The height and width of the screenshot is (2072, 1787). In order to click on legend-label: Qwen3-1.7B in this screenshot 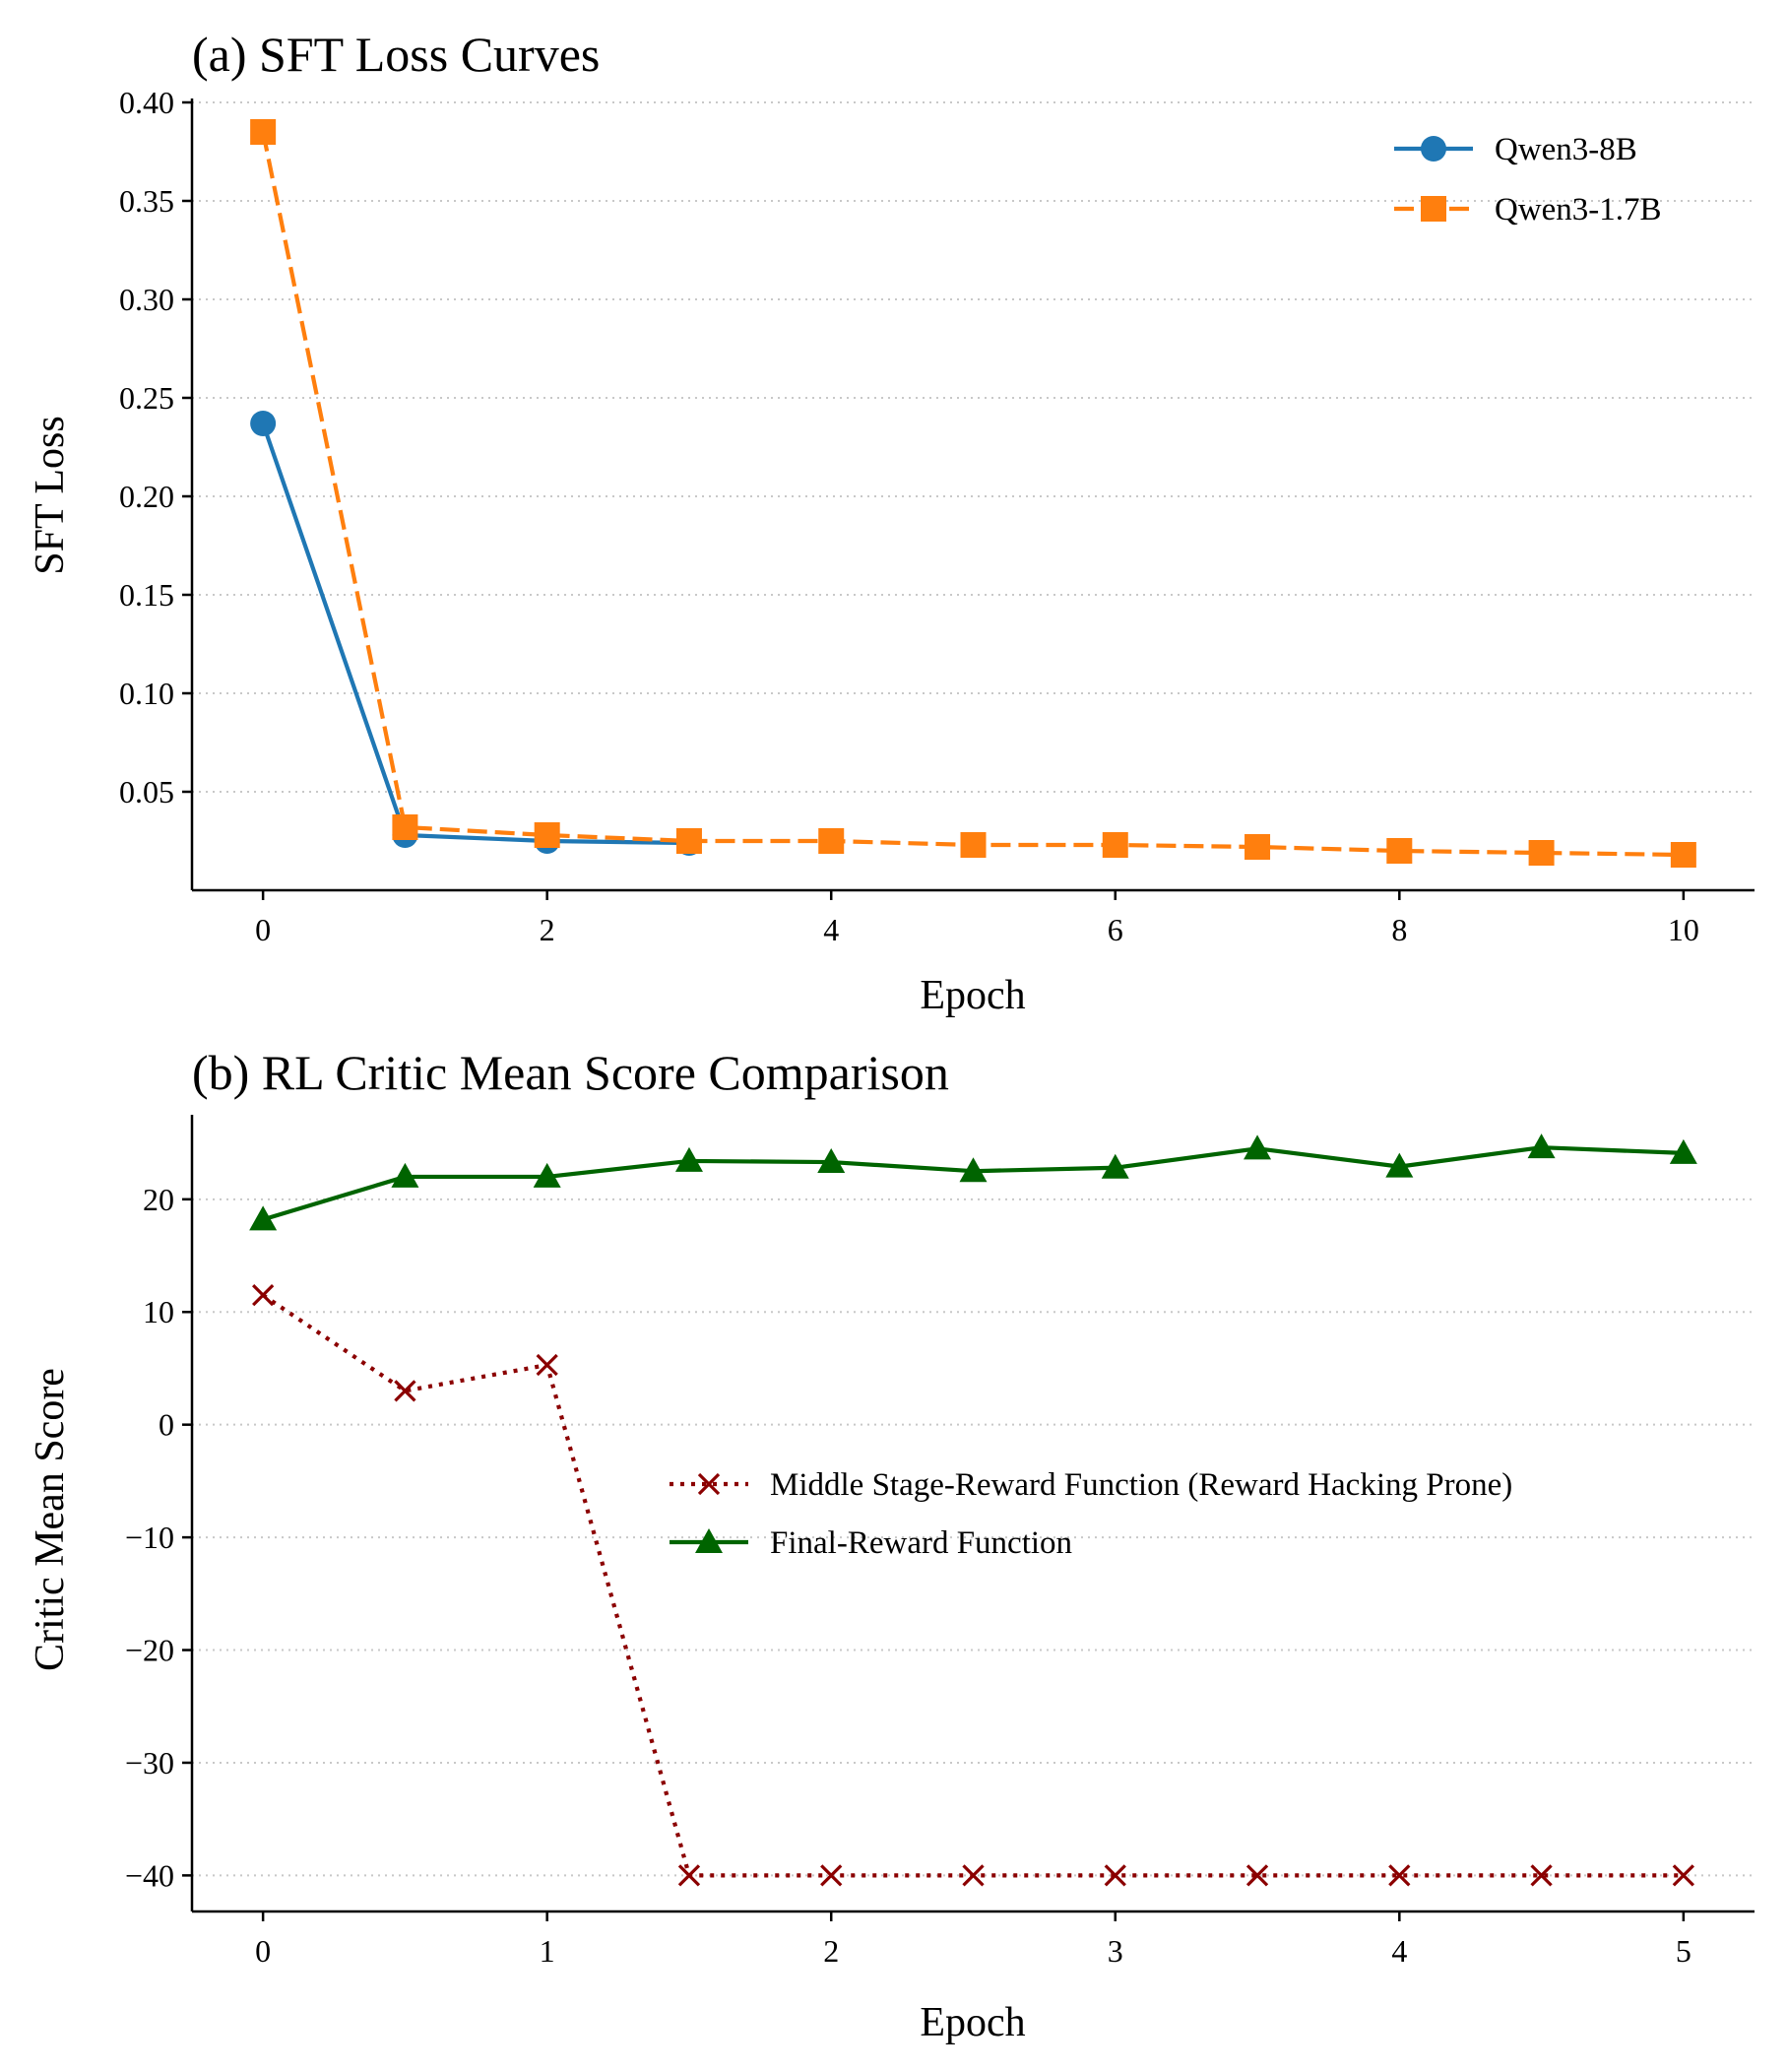, I will do `click(1578, 209)`.